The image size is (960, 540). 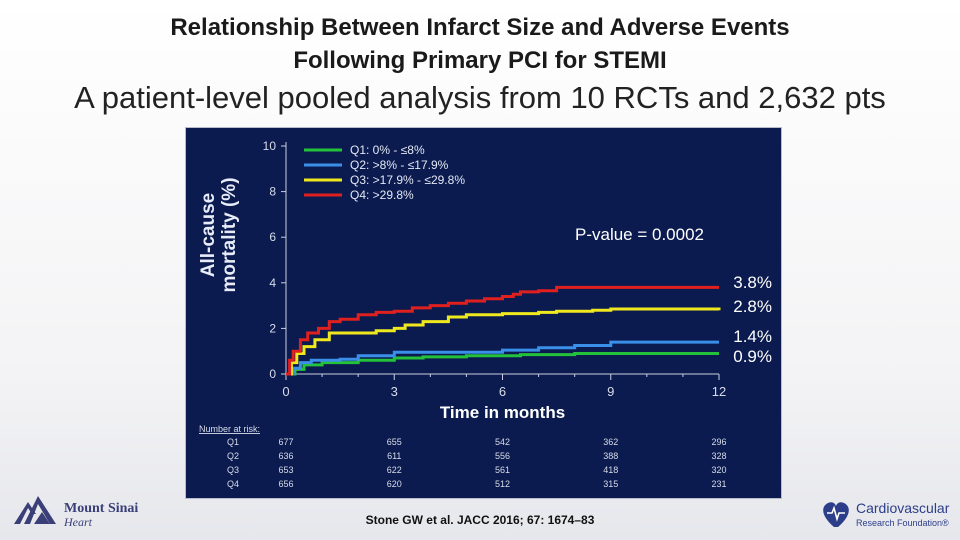 I want to click on citation: Stone GW et al. JACC 2016; 67: 1674–83, so click(x=480, y=520).